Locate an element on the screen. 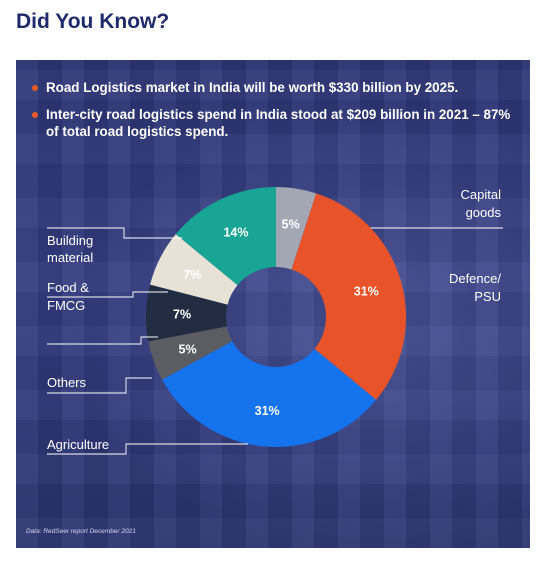 The image size is (548, 564). category-label: Agriculture is located at coordinates (78, 444).